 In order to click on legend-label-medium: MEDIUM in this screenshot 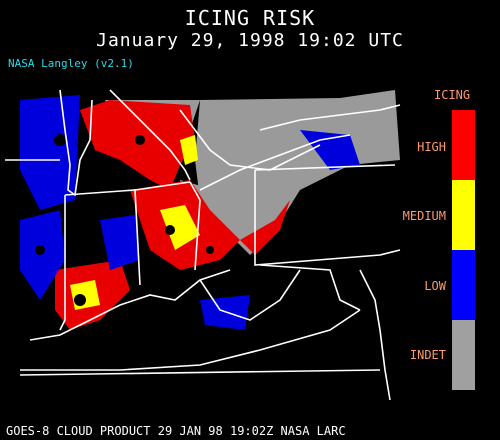, I will do `click(424, 216)`.